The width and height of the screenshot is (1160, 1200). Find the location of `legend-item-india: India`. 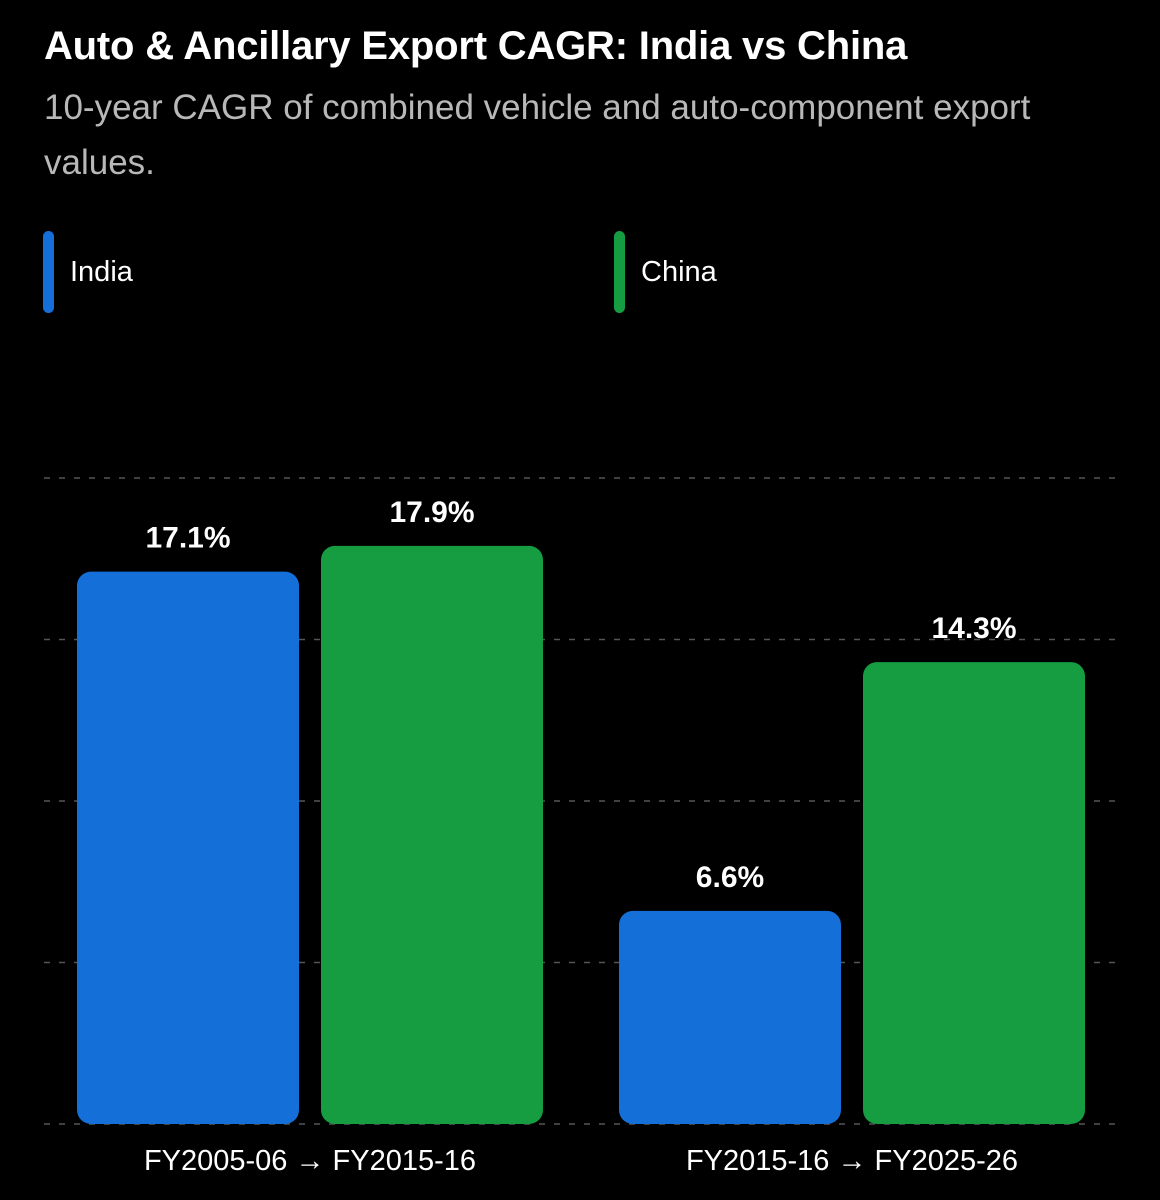

legend-item-india: India is located at coordinates (88, 272).